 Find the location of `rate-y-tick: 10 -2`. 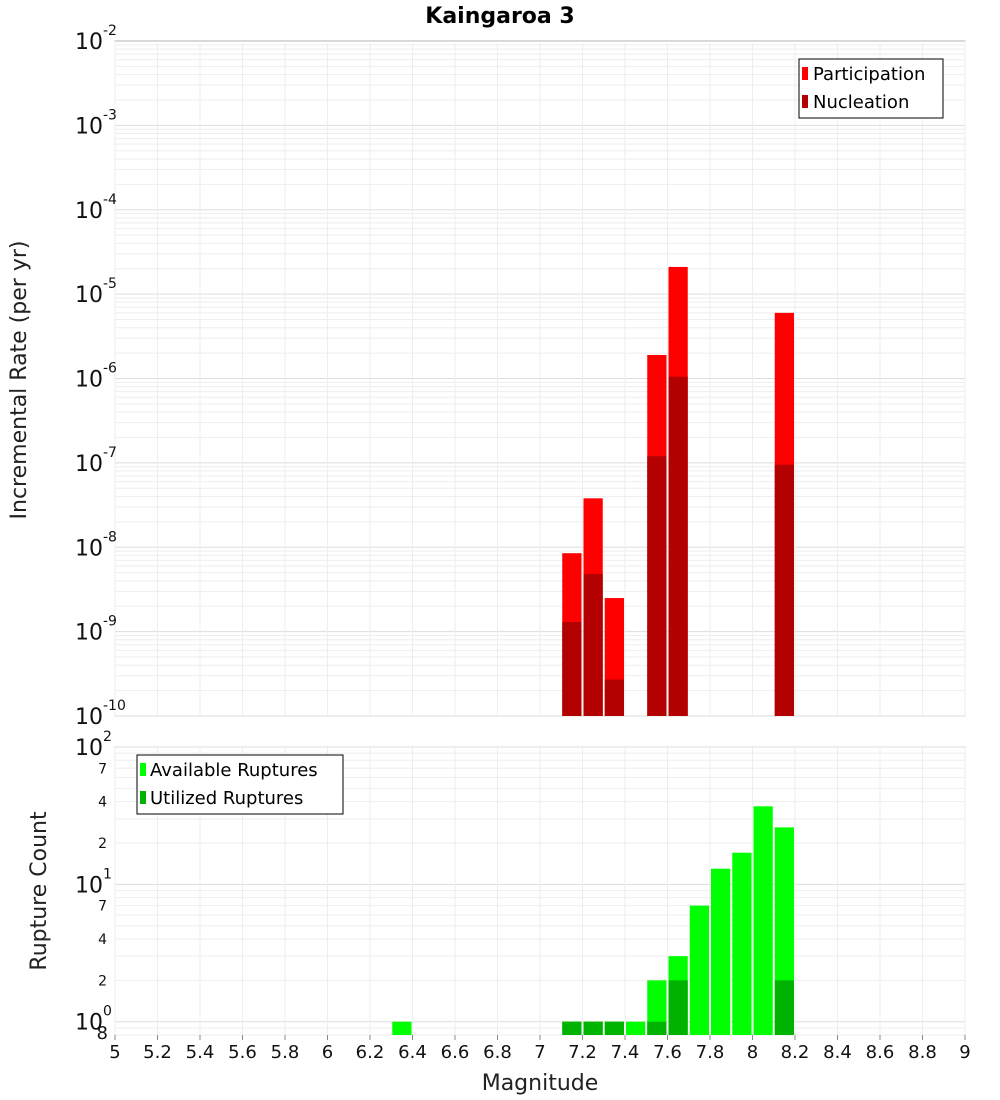

rate-y-tick: 10 -2 is located at coordinates (96, 39).